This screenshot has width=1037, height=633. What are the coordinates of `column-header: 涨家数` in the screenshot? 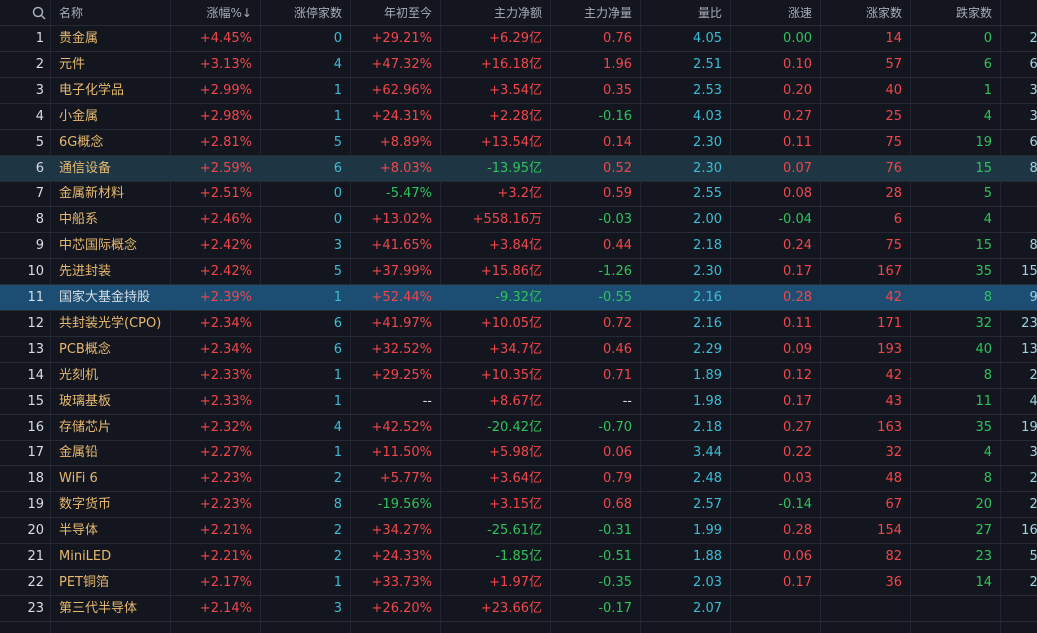 It's located at (883, 13).